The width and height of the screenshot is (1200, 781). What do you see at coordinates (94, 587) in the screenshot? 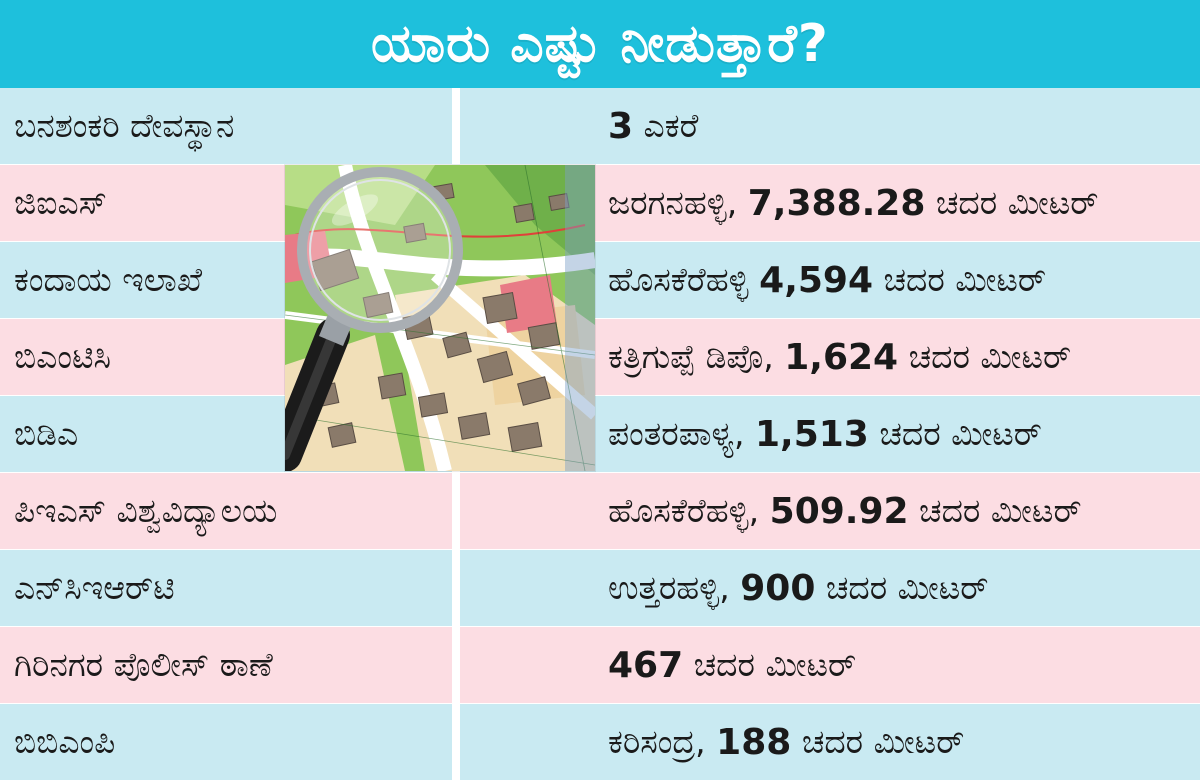
I see `org-name: ಎನ್‌ಸಿಇಆರ್‌ಟಿ` at bounding box center [94, 587].